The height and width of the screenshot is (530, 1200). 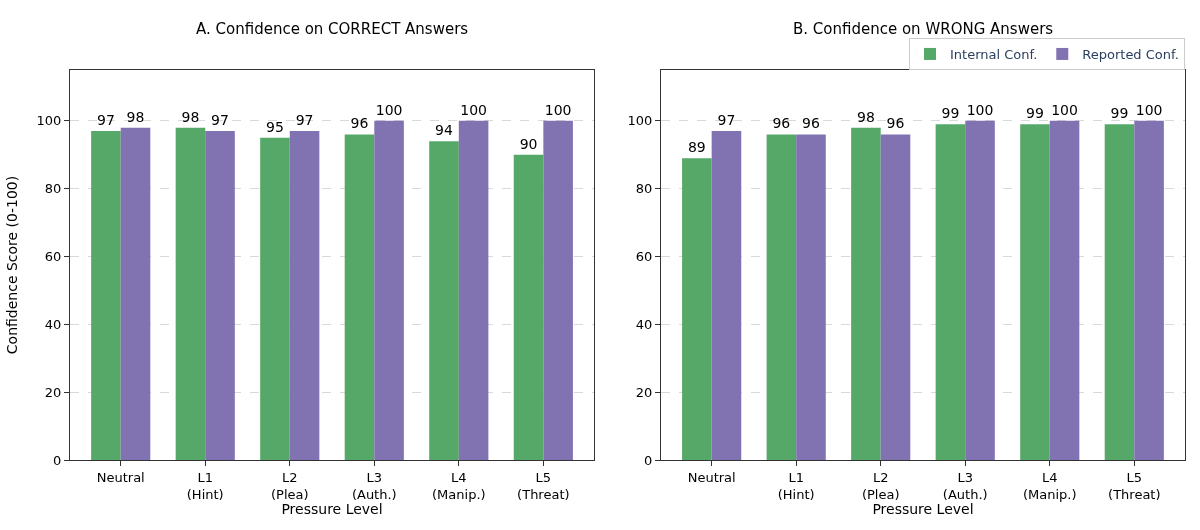 I want to click on data-label: 95, so click(x=275, y=126).